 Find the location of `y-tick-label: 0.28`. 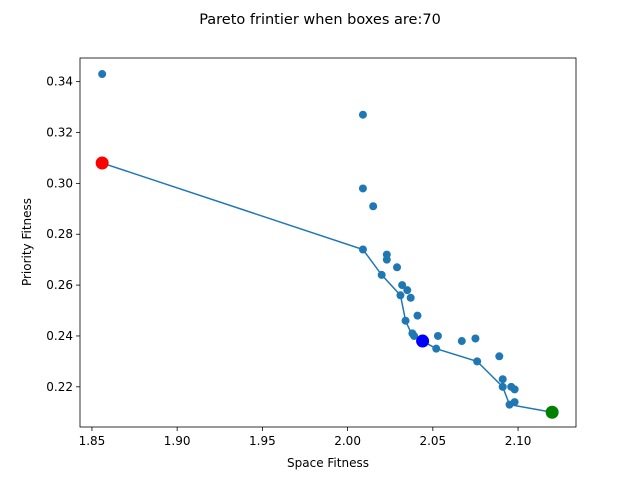

y-tick-label: 0.28 is located at coordinates (59, 234).